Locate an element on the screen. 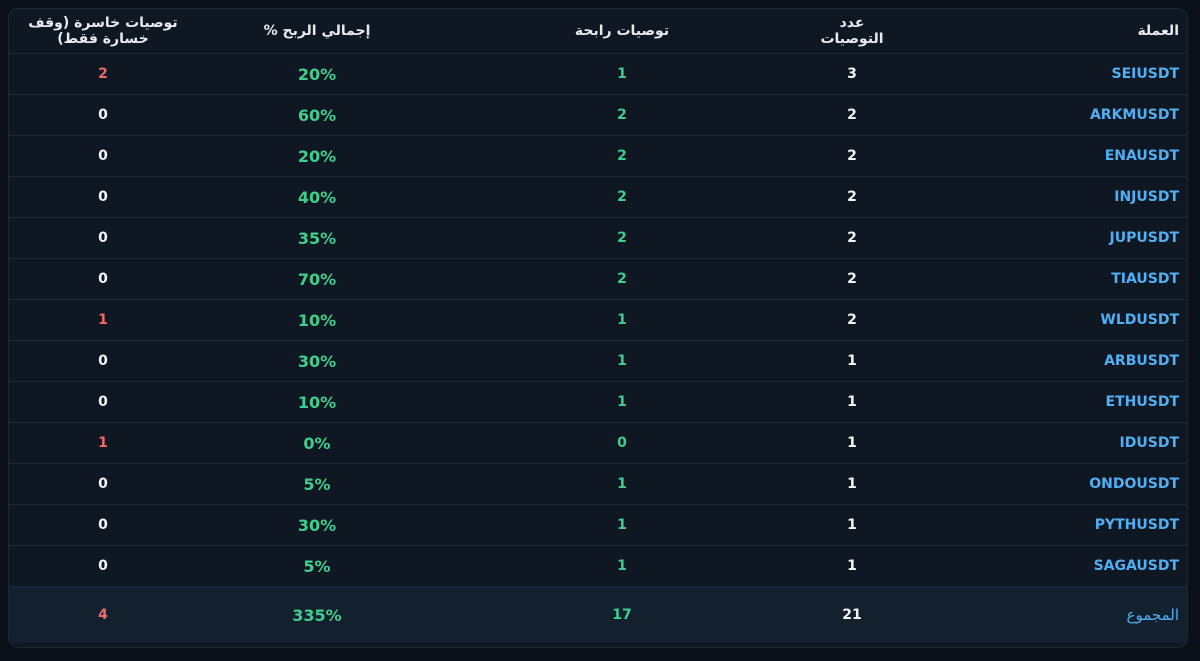  coin-symbol: WLDUSDT is located at coordinates (1139, 320).